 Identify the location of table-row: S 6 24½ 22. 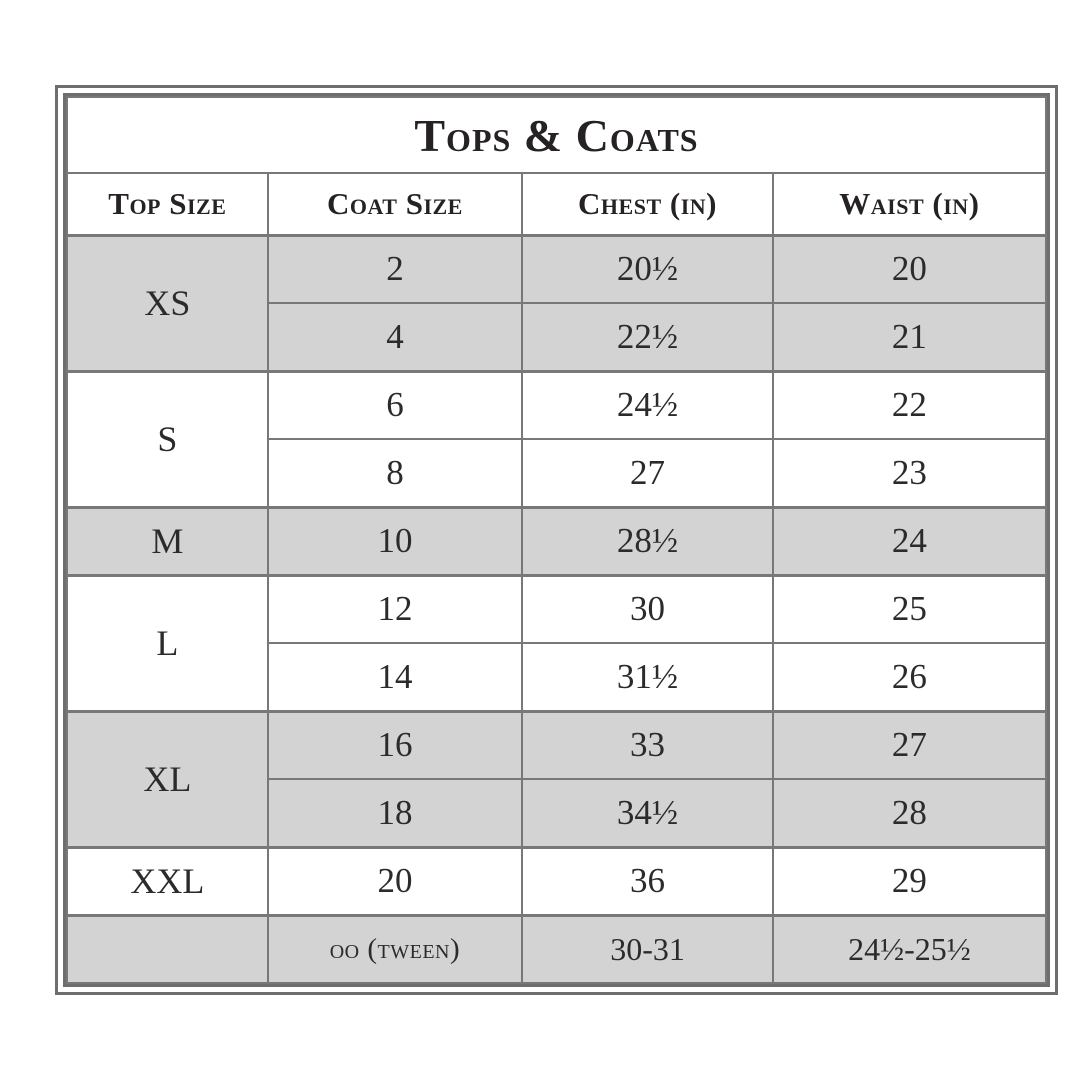
(557, 438).